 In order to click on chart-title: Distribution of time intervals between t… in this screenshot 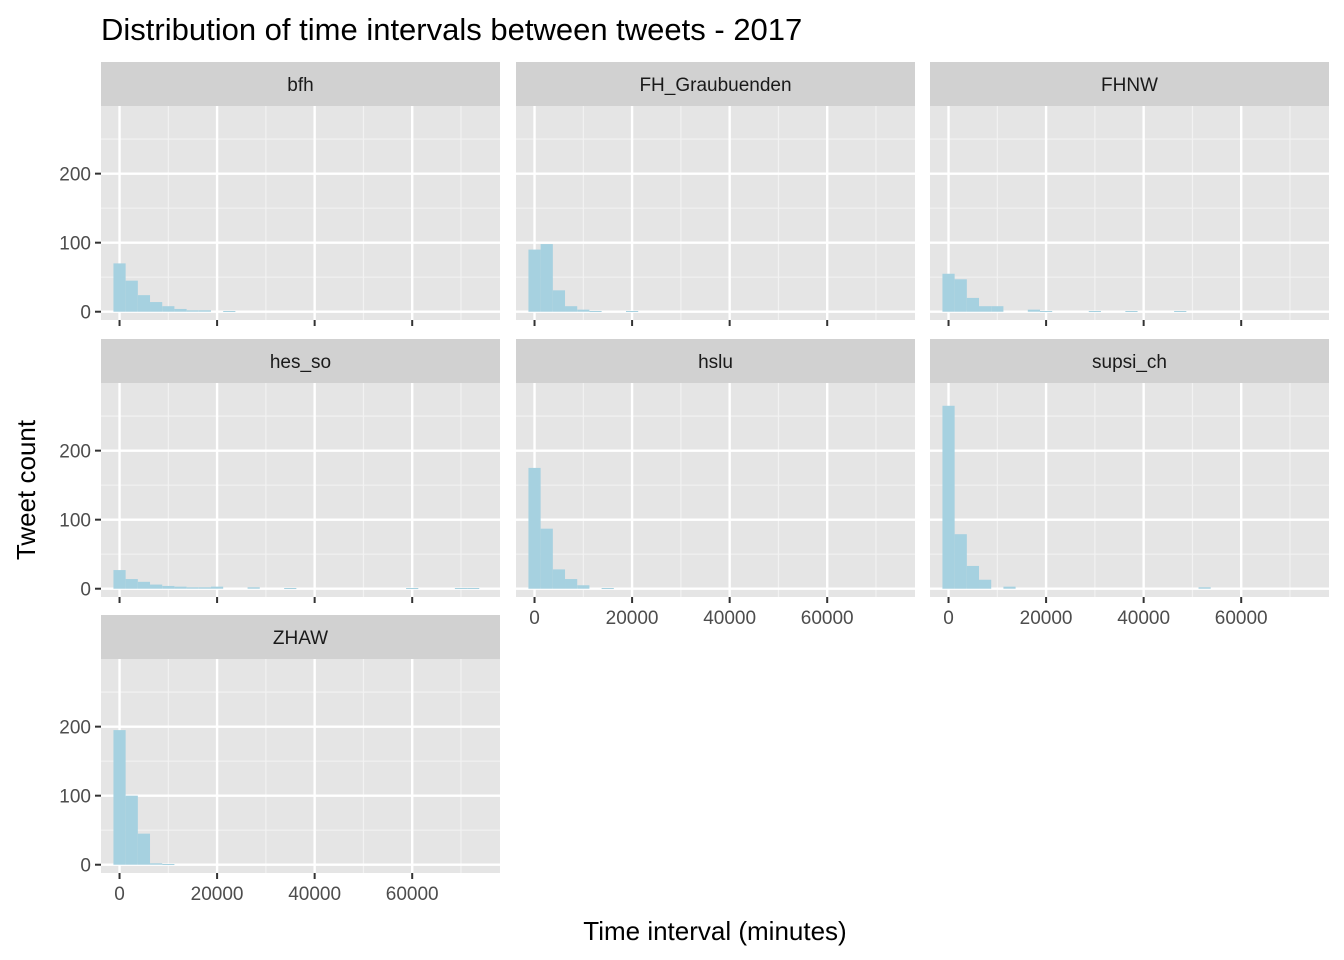, I will do `click(451, 29)`.